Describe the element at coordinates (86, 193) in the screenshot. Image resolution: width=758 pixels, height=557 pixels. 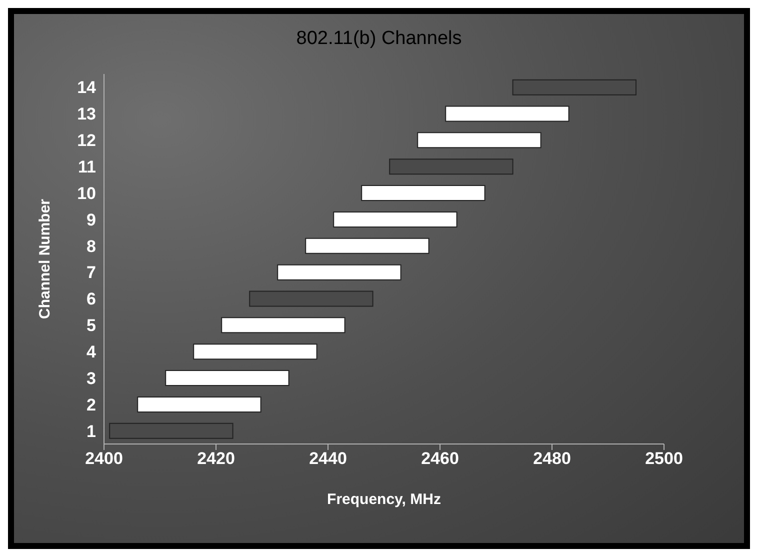
I see `y-tick-label: 10` at that location.